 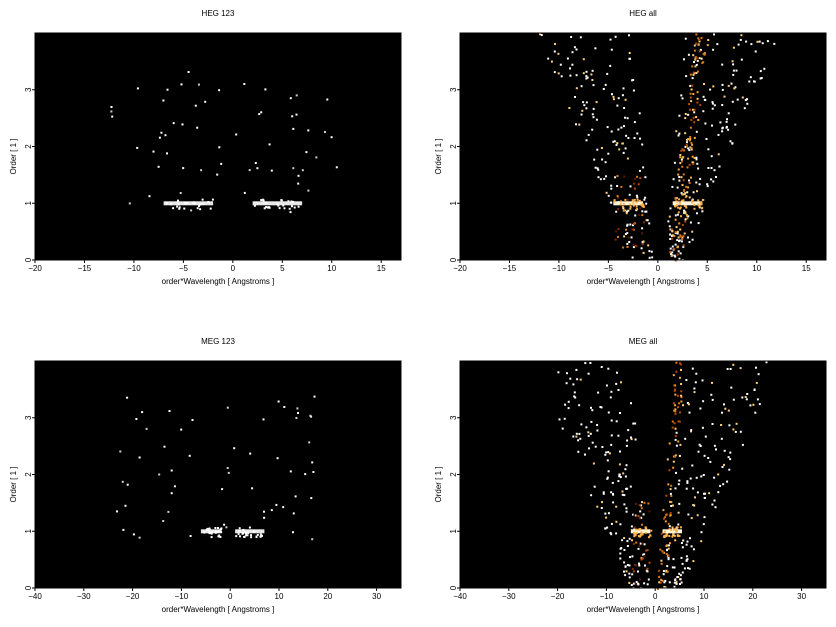 I want to click on y-tick-label: 2, so click(x=453, y=146).